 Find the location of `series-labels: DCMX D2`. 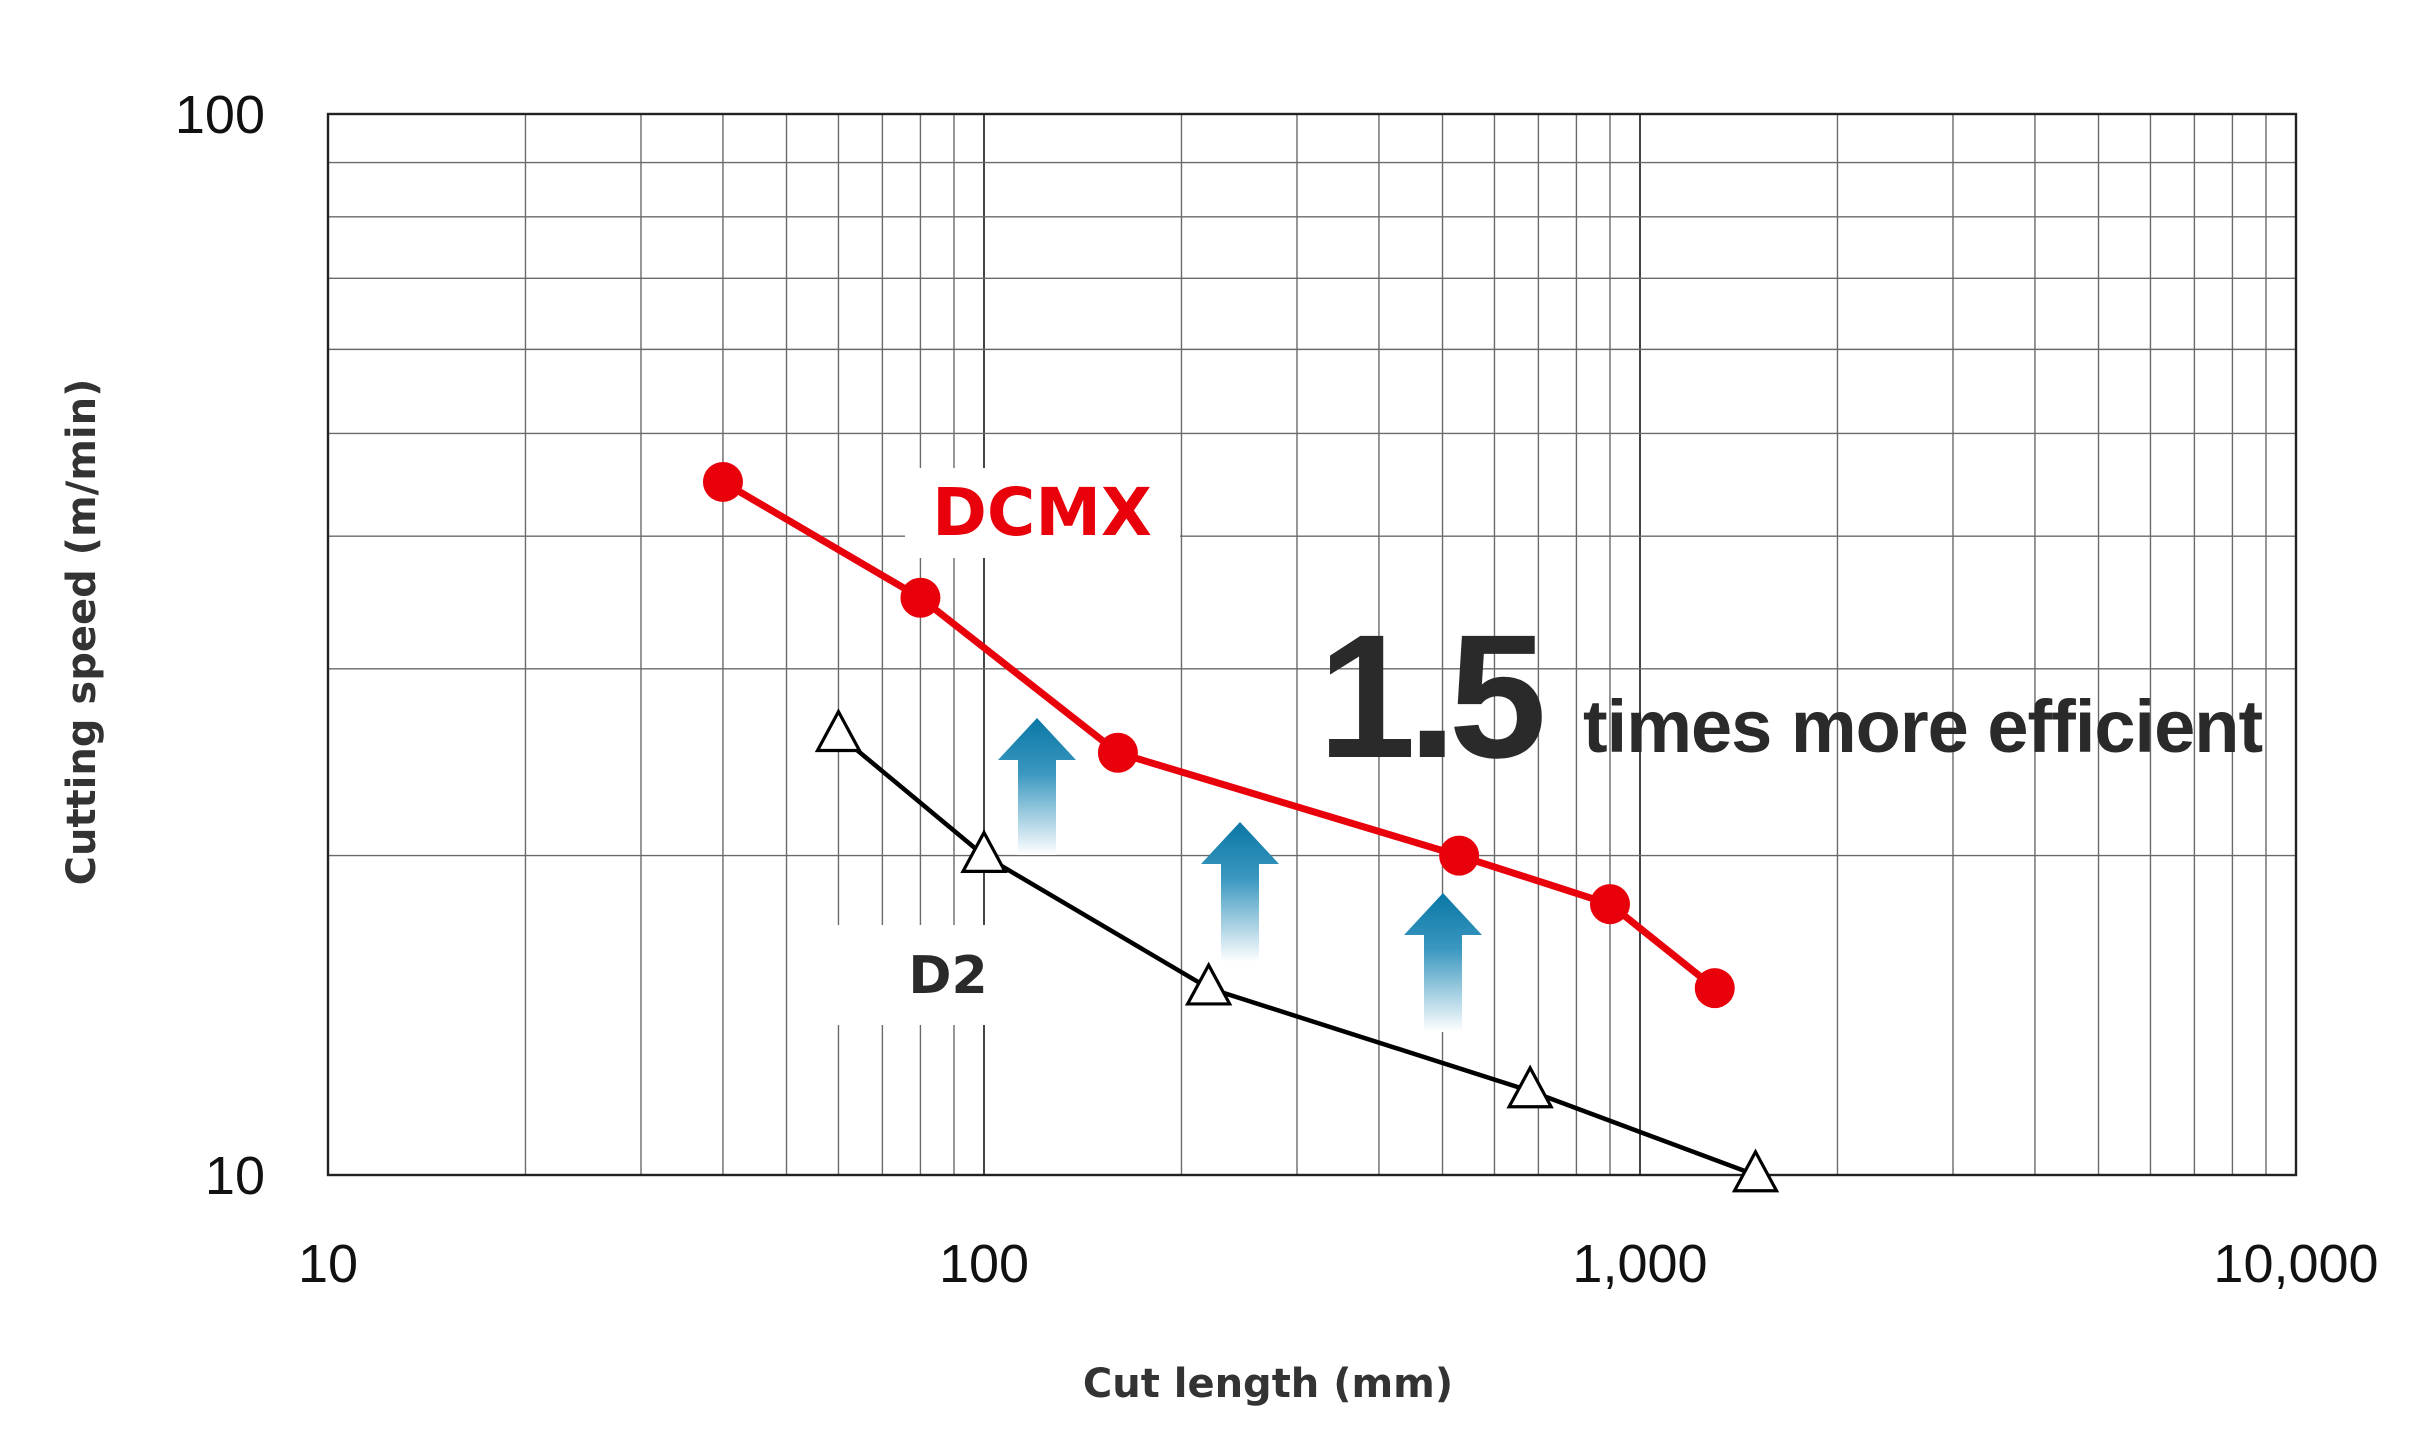

series-labels: DCMX D2 is located at coordinates (1030, 740).